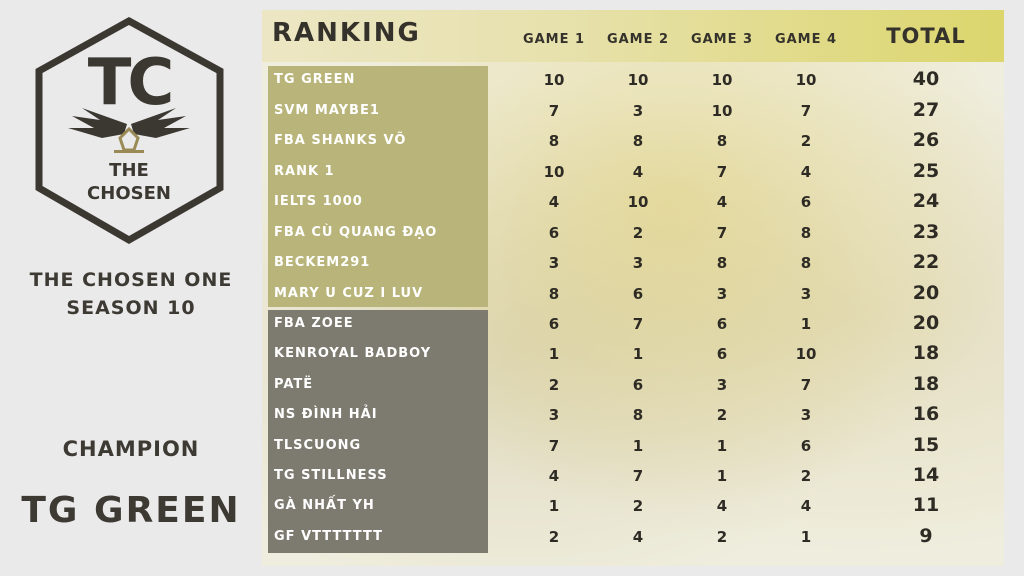 Image resolution: width=1024 pixels, height=576 pixels. I want to click on event-title-line2: SEASON 10, so click(131, 308).